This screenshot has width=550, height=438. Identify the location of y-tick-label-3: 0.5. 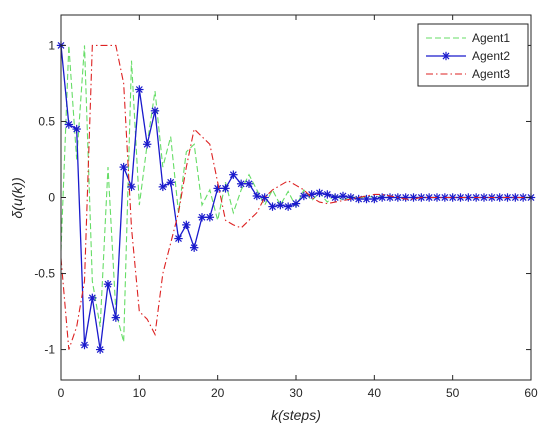
(46, 121).